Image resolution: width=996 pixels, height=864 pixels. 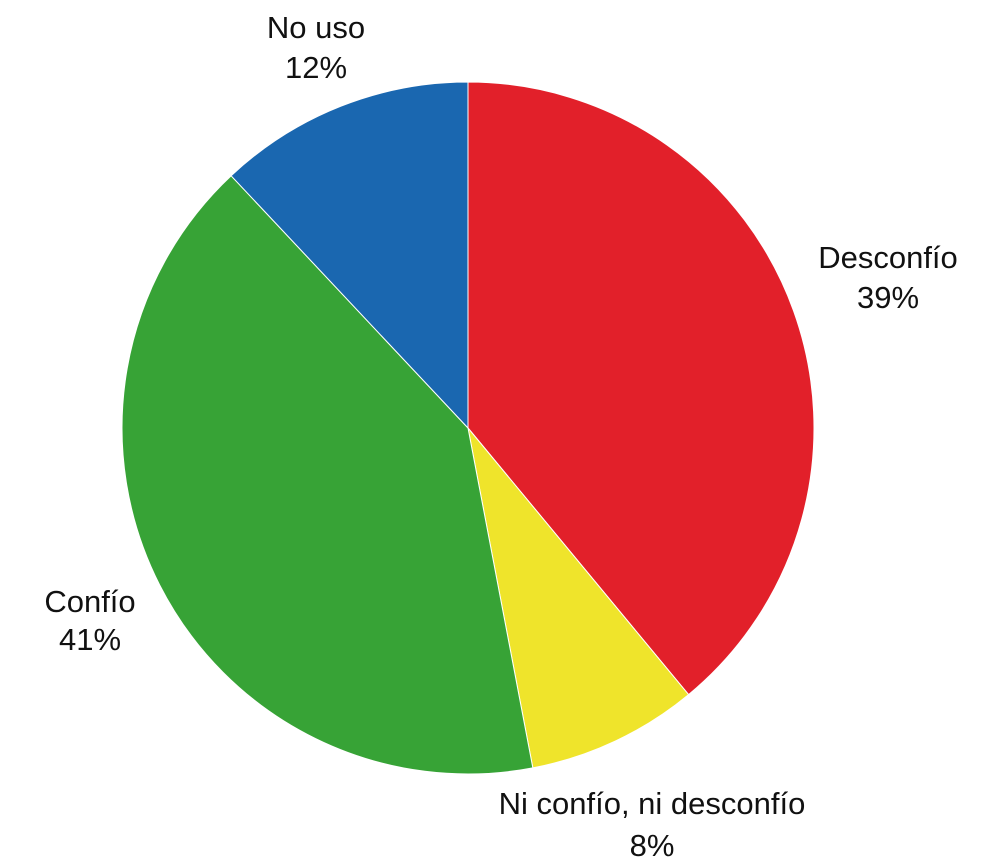 What do you see at coordinates (888, 257) in the screenshot?
I see `slice-label-desconfio: Desconfío` at bounding box center [888, 257].